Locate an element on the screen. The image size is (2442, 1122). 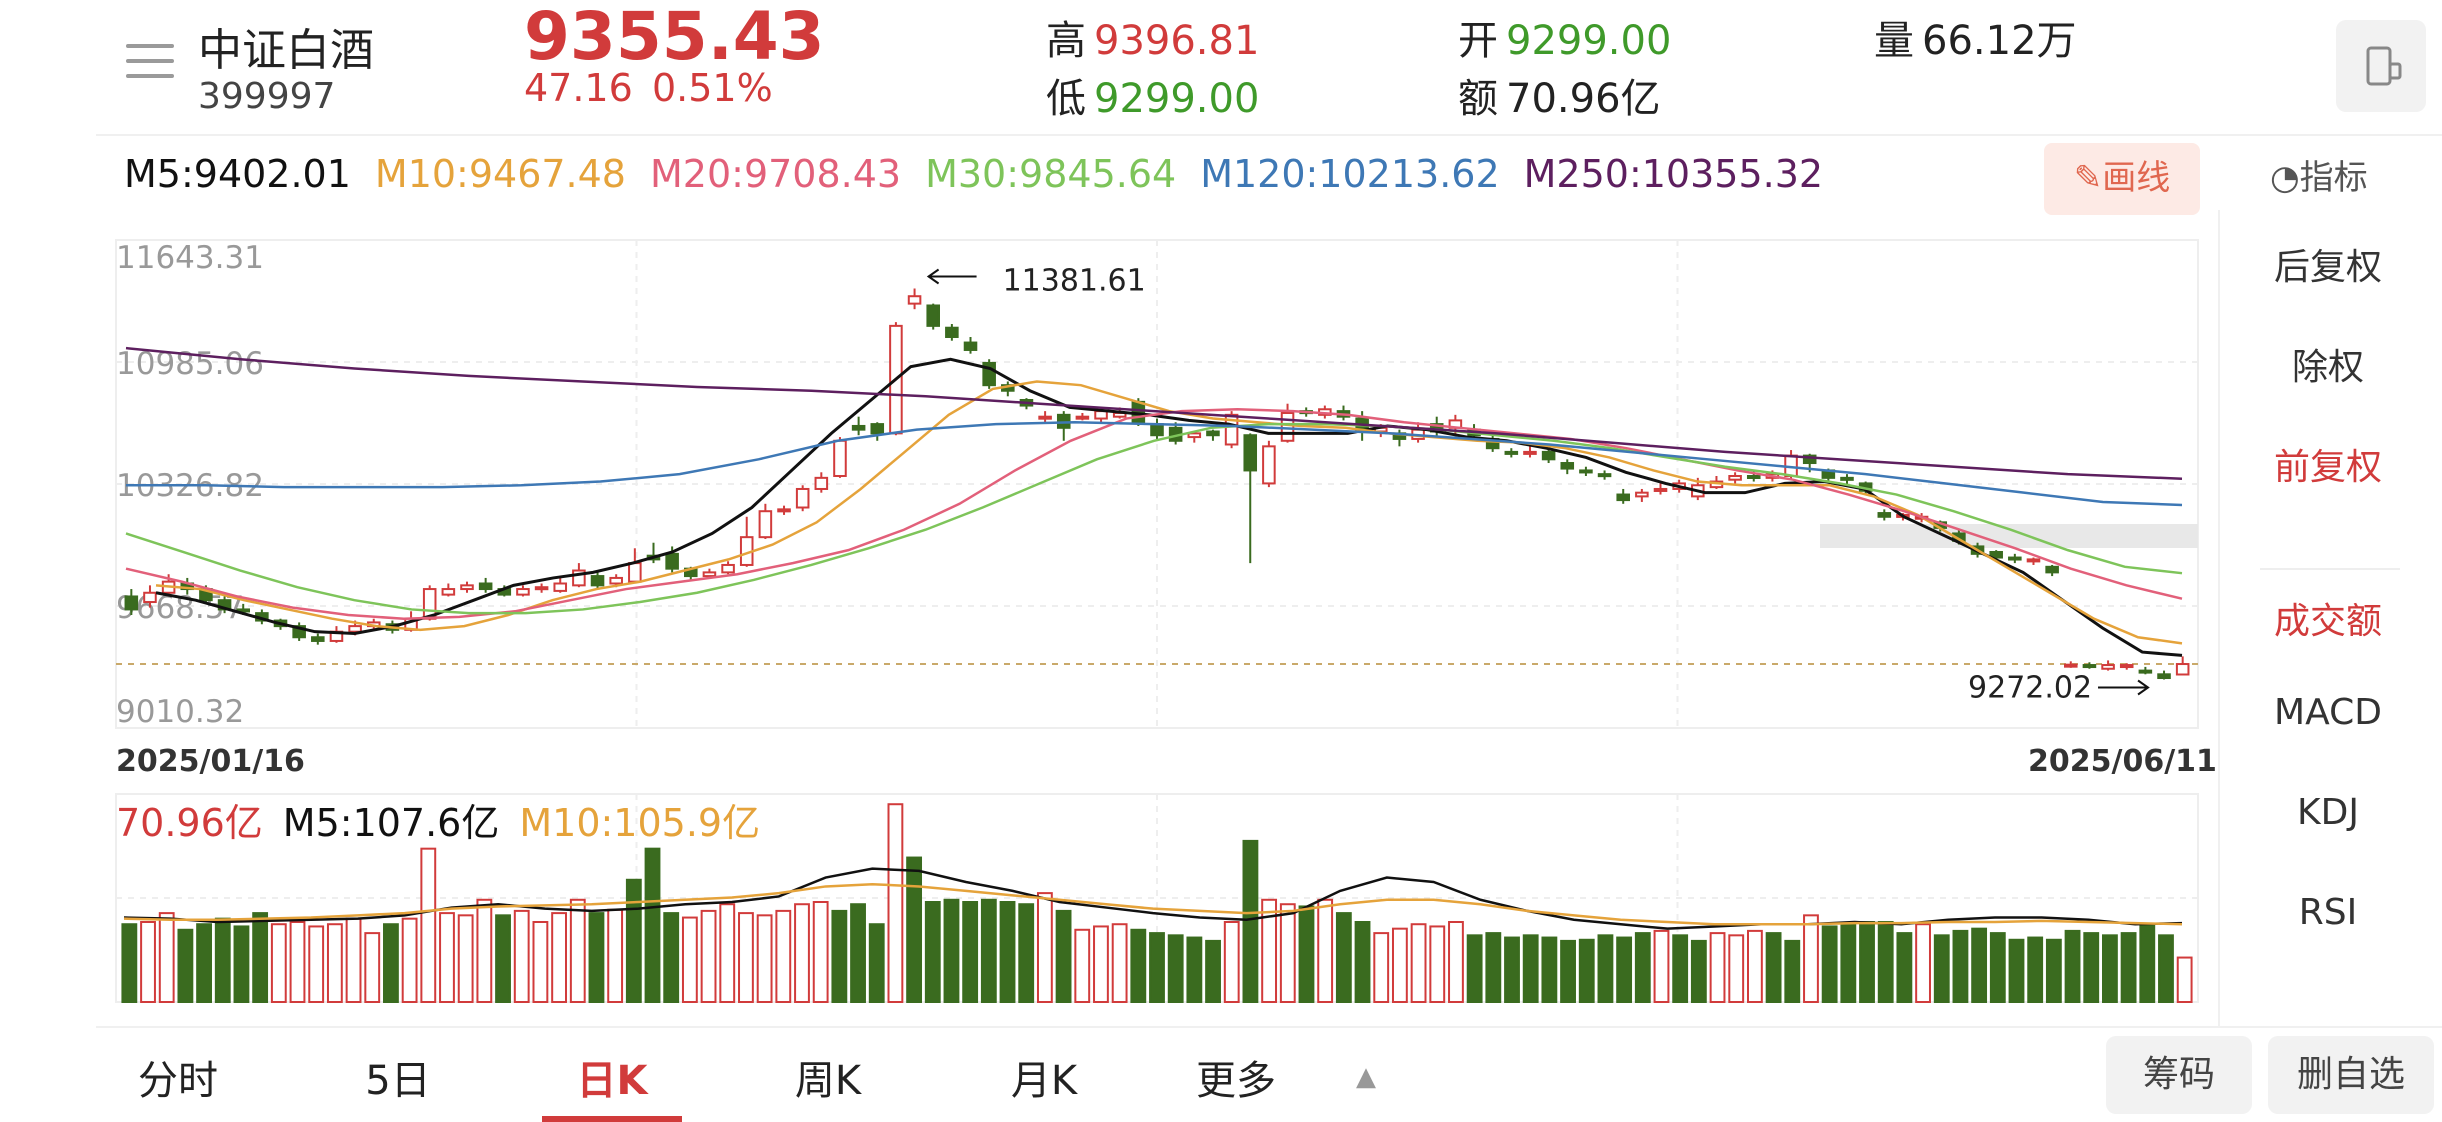
max-marker-arrowhead is located at coordinates (933, 276).